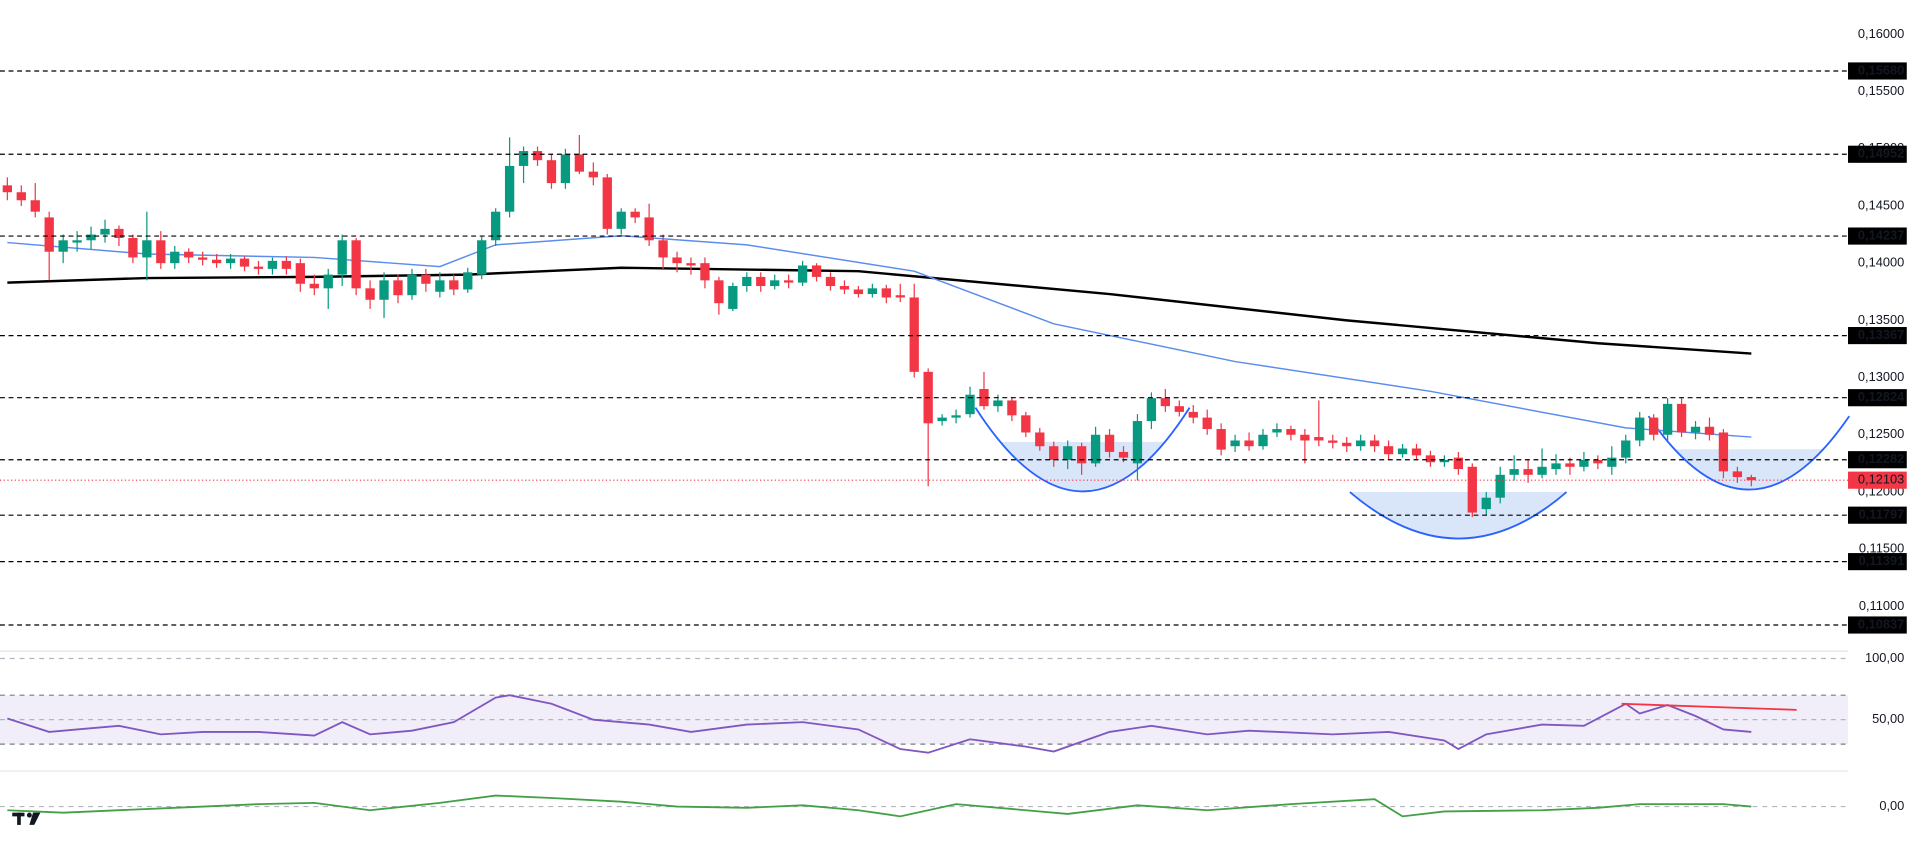 Image resolution: width=1919 pixels, height=852 pixels. What do you see at coordinates (1881, 458) in the screenshot?
I see `level-label: 0,12282` at bounding box center [1881, 458].